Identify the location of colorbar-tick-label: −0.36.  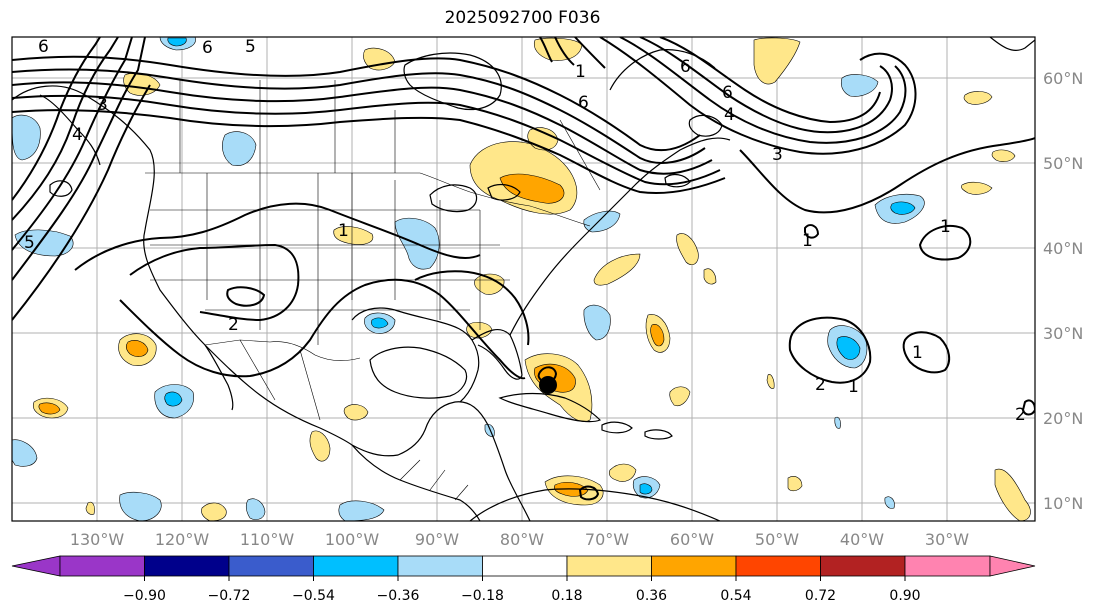
(398, 596).